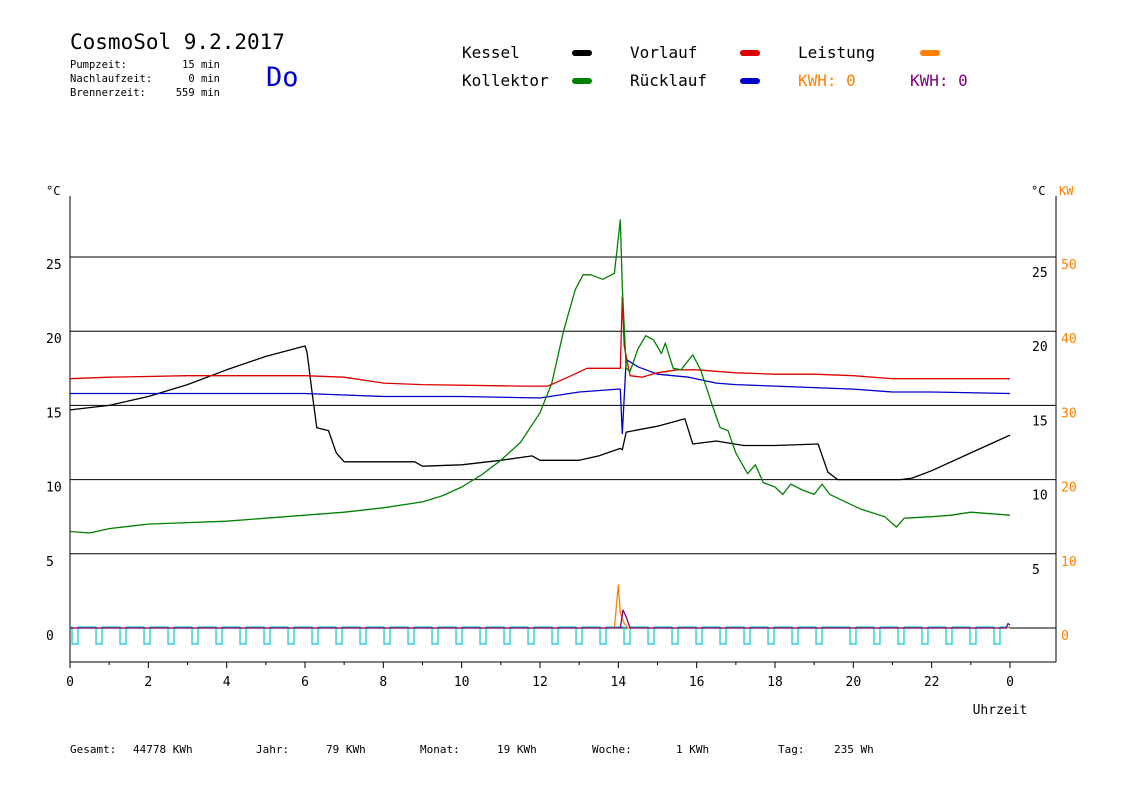 This screenshot has width=1148, height=812. Describe the element at coordinates (582, 81) in the screenshot. I see `legend-kollektor-swatch` at that location.